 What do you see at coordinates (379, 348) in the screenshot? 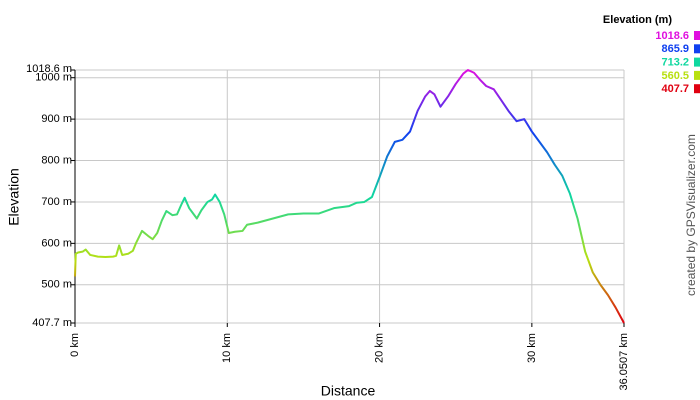
I see `x-tick-label: 20 km` at bounding box center [379, 348].